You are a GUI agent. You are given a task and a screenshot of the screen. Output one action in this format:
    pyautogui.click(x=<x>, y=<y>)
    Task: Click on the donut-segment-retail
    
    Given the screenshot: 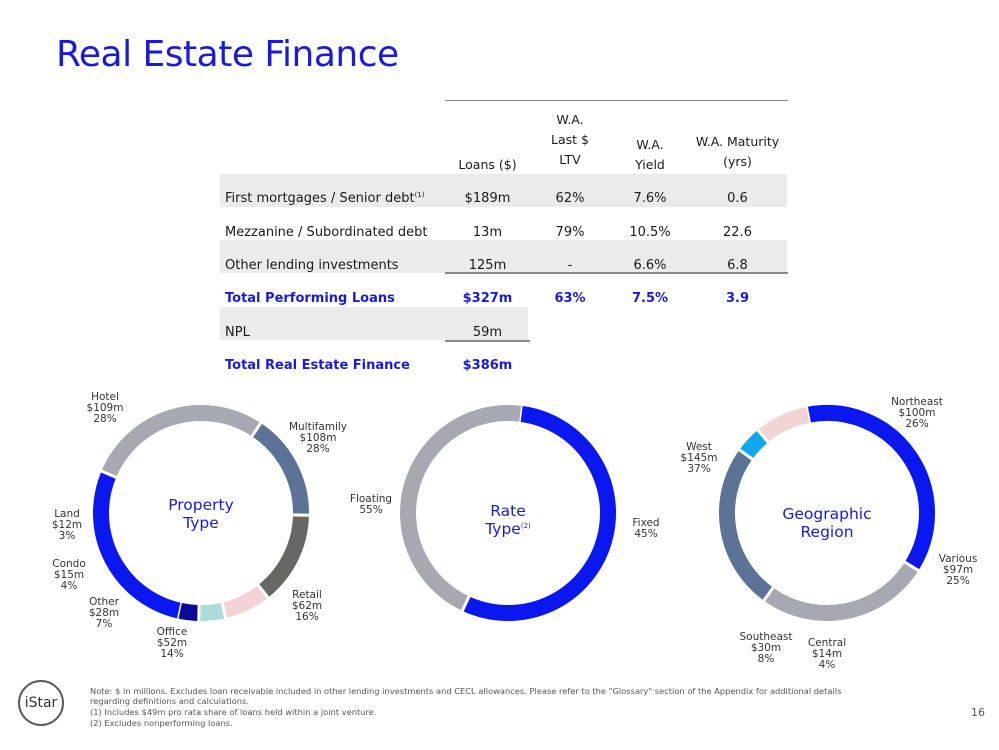 What is the action you would take?
    pyautogui.click(x=280, y=469)
    